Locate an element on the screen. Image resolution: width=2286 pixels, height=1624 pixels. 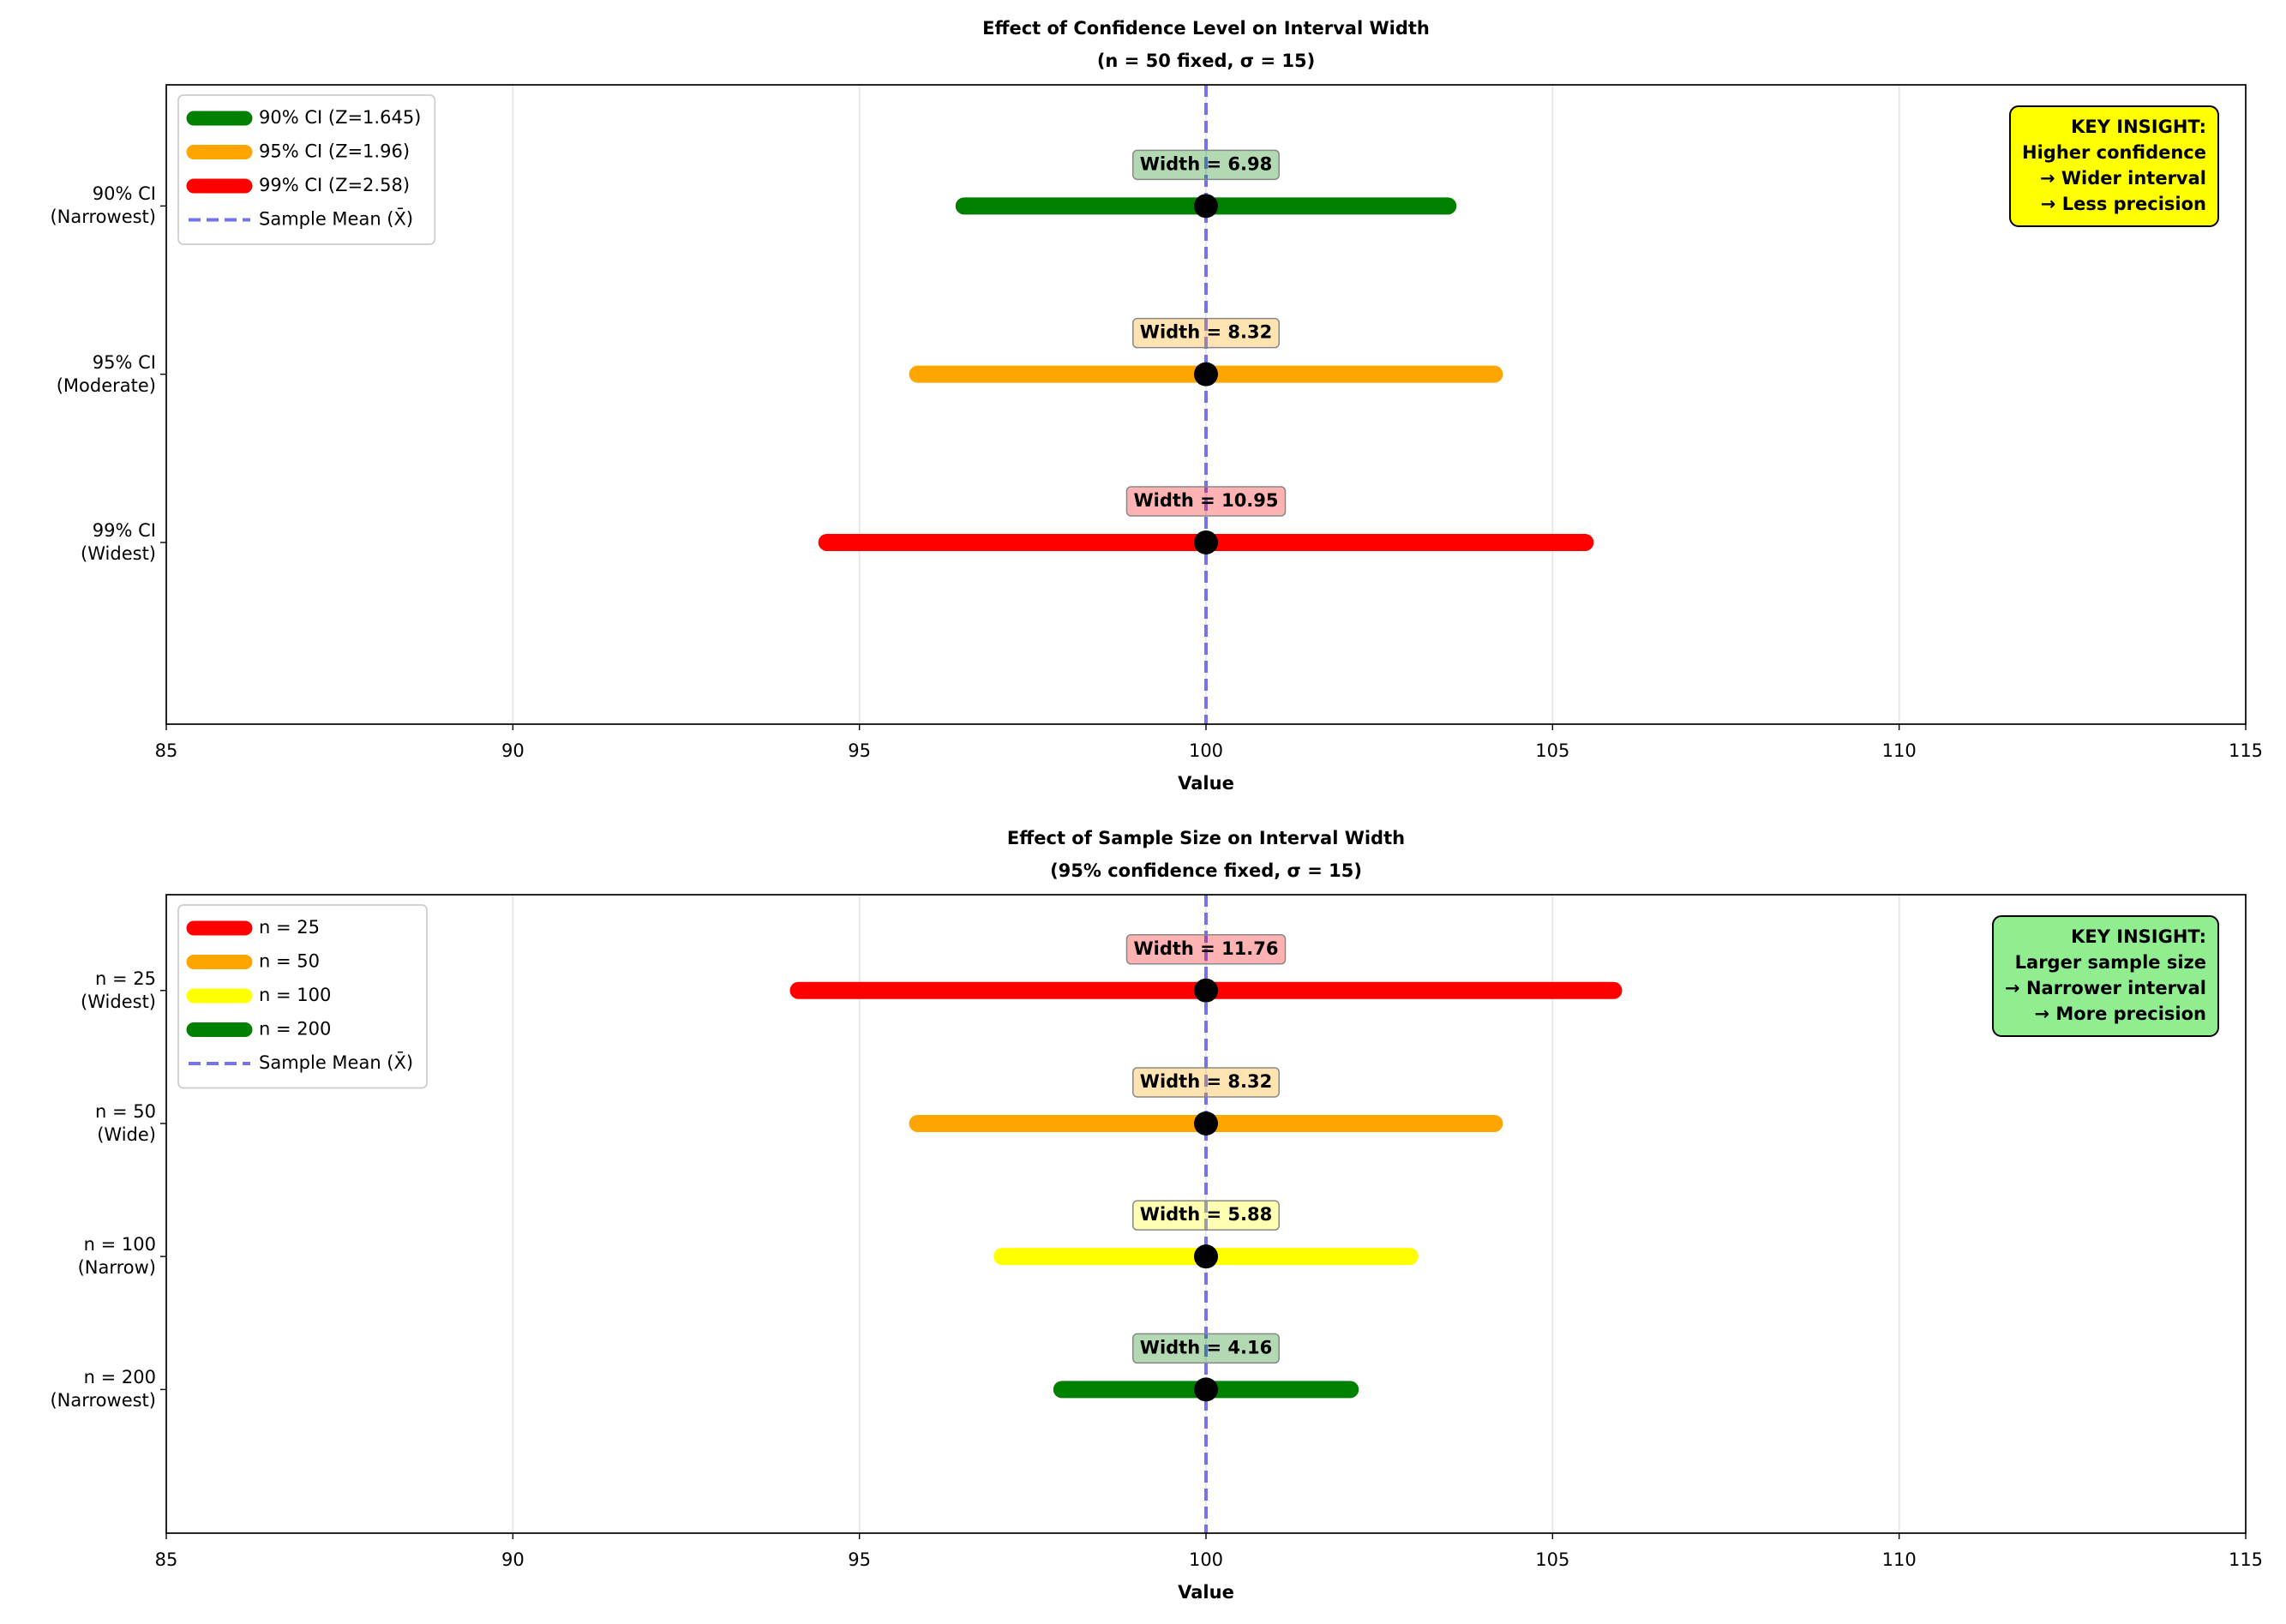
y-tick-label: 99% CI (Widest) is located at coordinates (118, 541).